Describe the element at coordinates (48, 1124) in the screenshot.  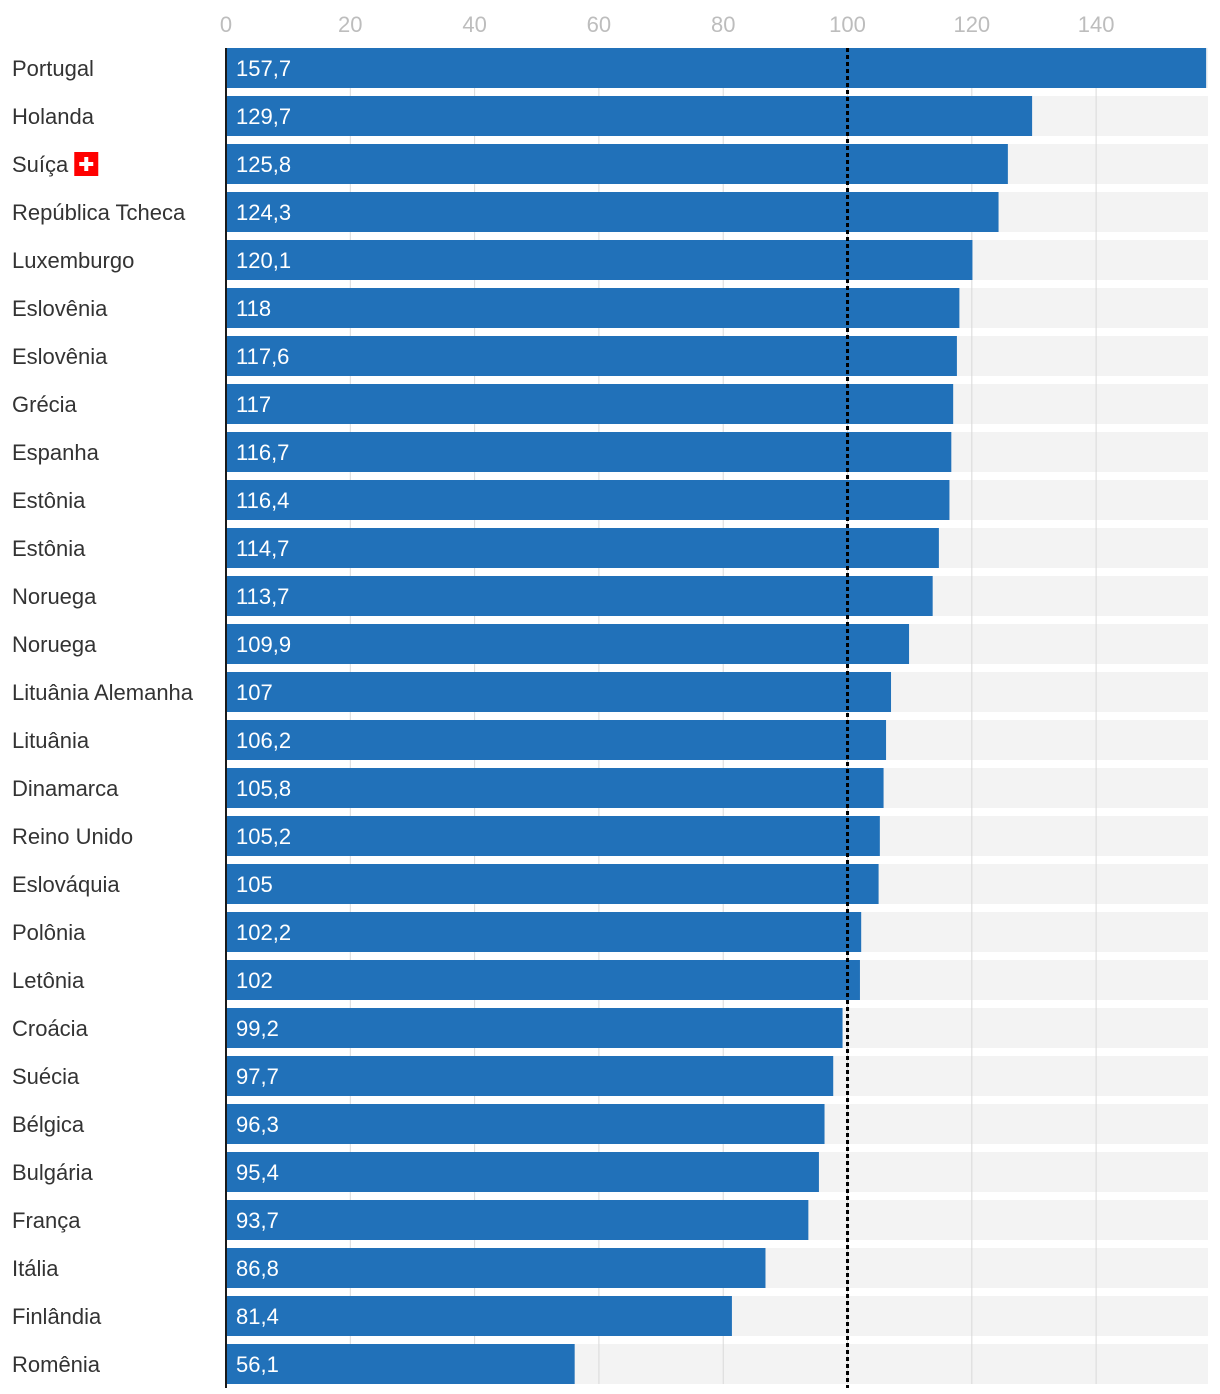
I see `category-label: Bélgica` at that location.